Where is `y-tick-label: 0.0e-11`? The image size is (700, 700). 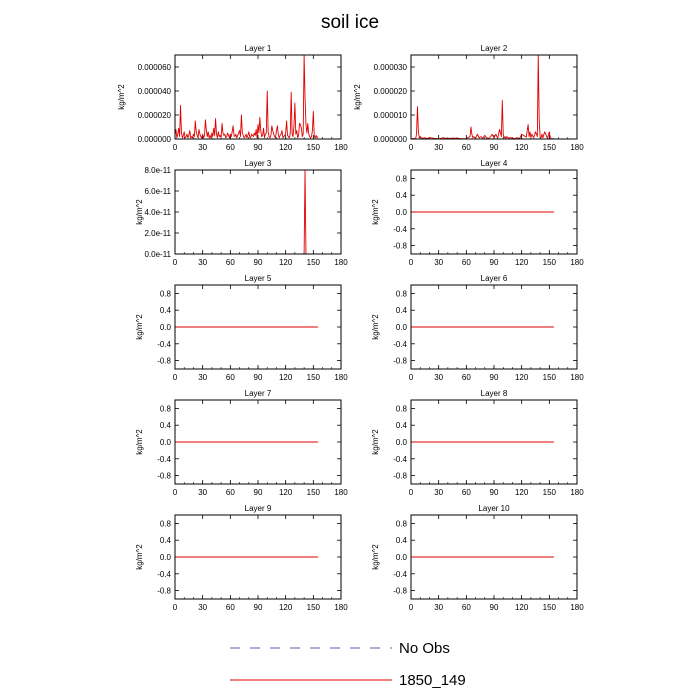 y-tick-label: 0.0e-11 is located at coordinates (157, 254).